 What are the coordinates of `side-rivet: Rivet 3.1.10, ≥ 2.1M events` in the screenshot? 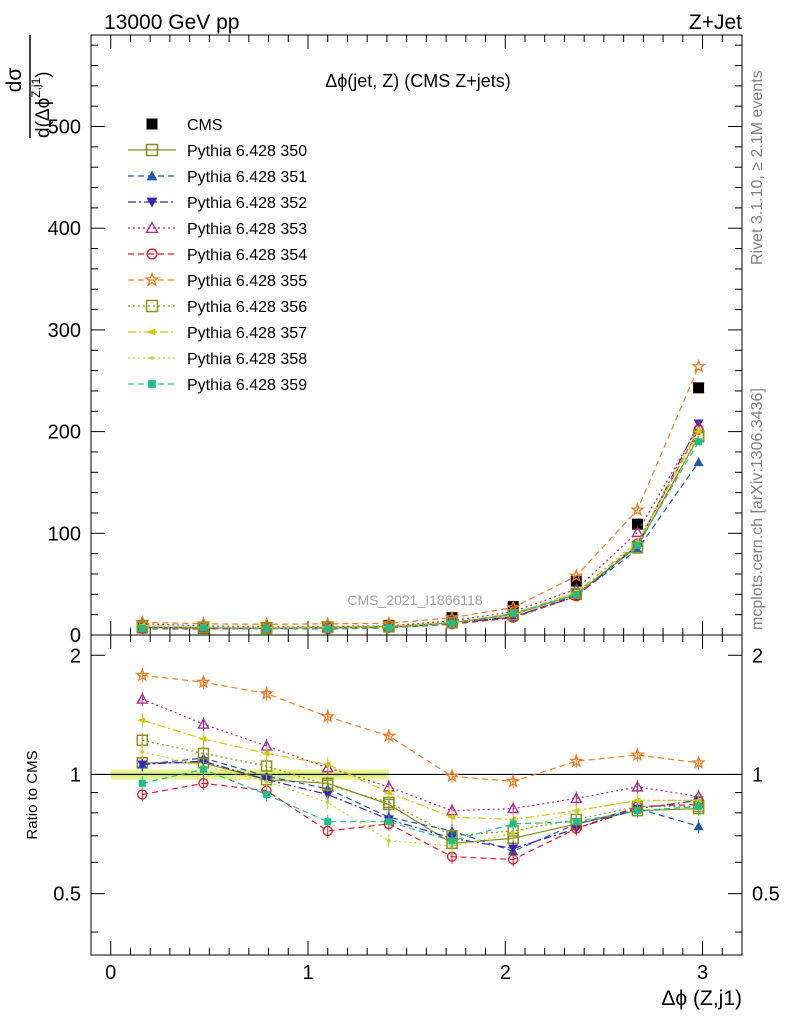 It's located at (757, 167).